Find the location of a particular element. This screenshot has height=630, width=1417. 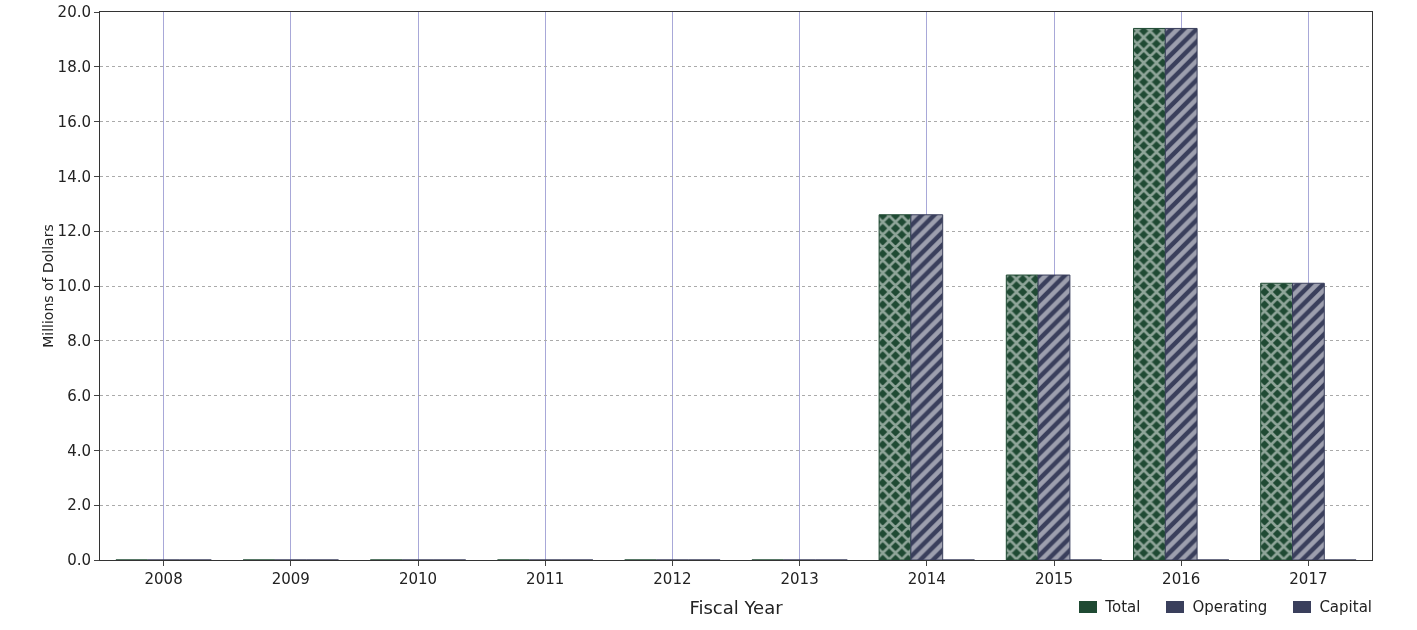

y-tick-label: 12.0 is located at coordinates (74, 231).